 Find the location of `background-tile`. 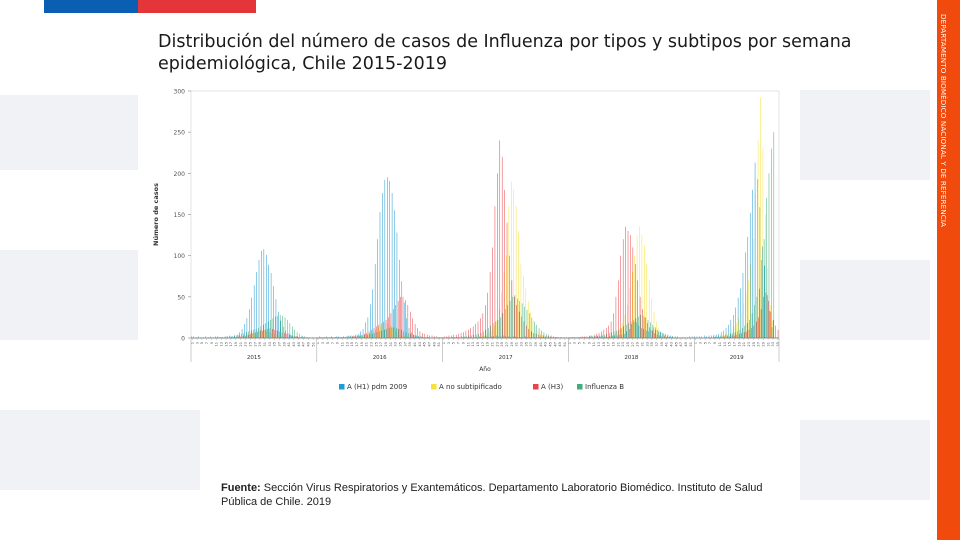

background-tile is located at coordinates (100, 450).